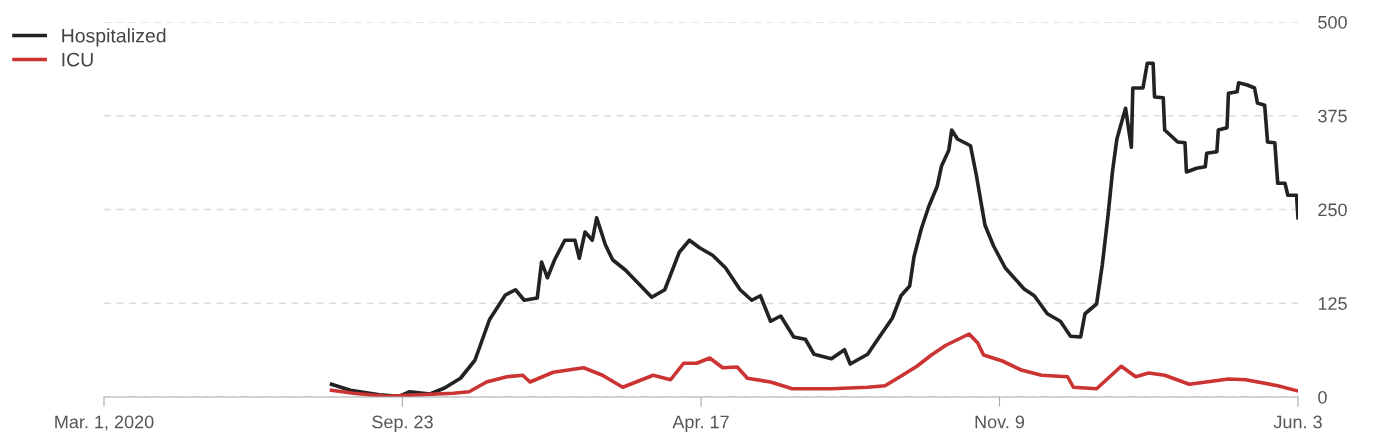  Describe the element at coordinates (1332, 22) in the screenshot. I see `y-tick-label: 500` at that location.